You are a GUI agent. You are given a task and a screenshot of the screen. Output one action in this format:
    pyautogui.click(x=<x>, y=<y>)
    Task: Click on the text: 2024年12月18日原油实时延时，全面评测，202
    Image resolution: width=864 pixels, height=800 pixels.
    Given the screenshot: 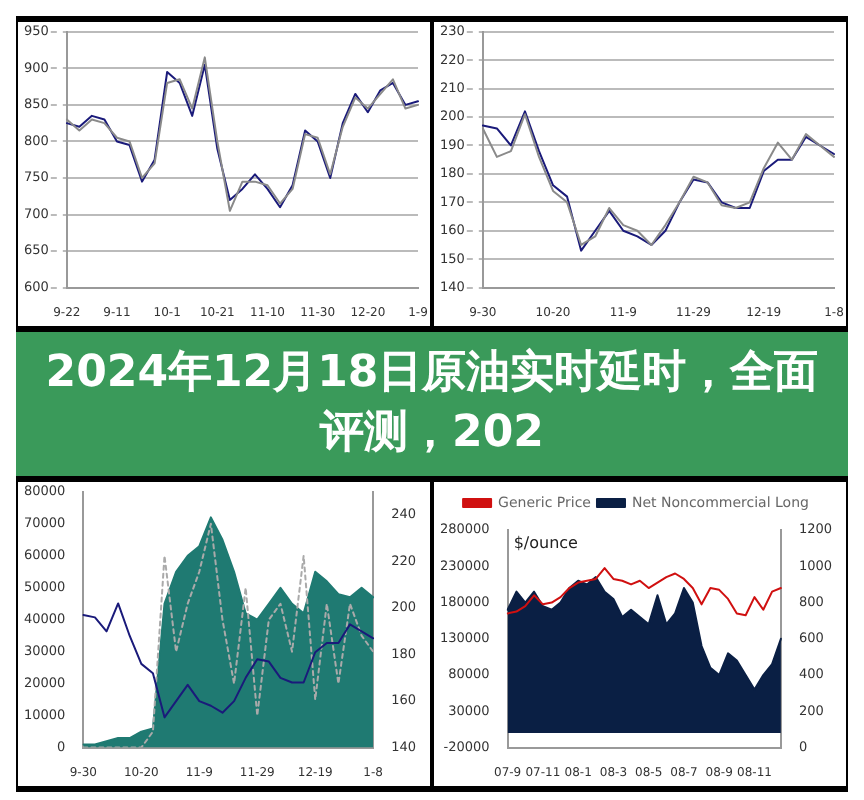 What is the action you would take?
    pyautogui.click(x=432, y=404)
    